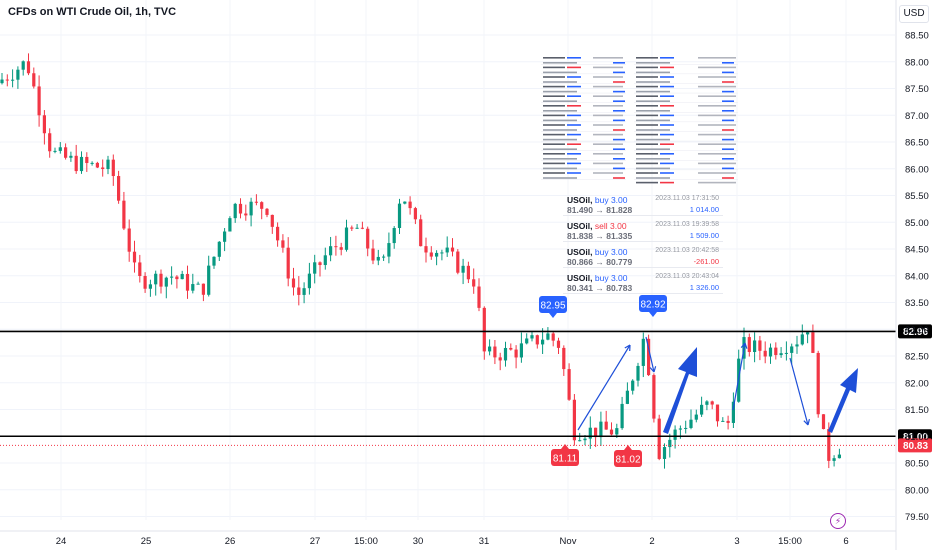 This screenshot has height=550, width=932. I want to click on trade-close-price: 80.779, so click(619, 262).